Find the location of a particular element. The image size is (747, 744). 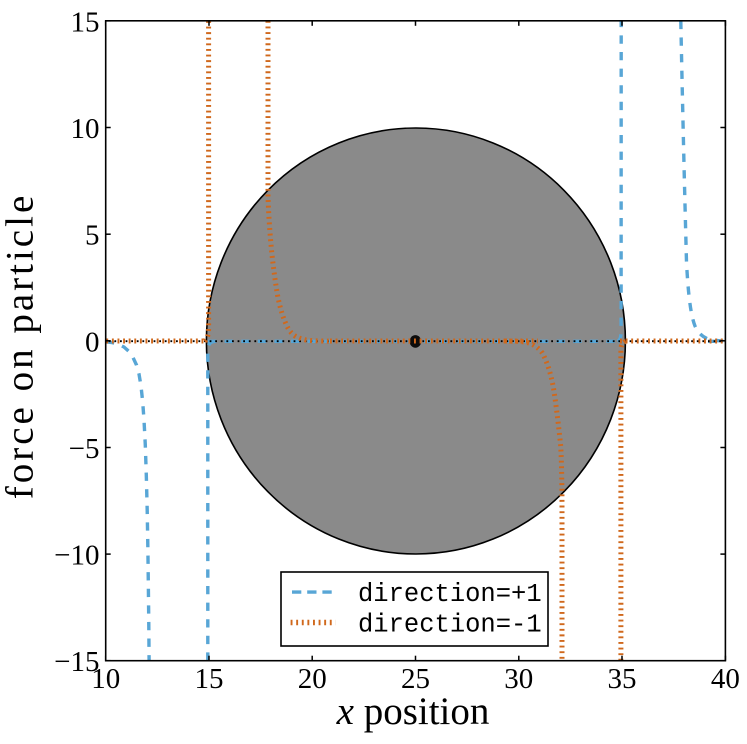

svg-text: direction=-1 is located at coordinates (450, 625).